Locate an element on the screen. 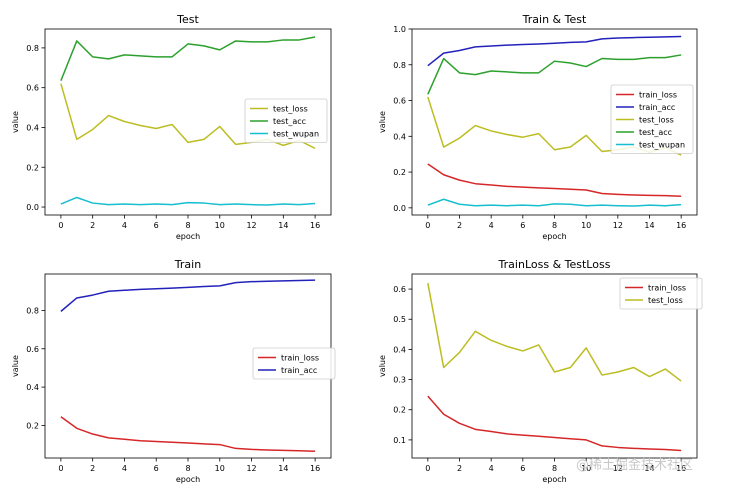 Image resolution: width=732 pixels, height=488 pixels. plot-frame is located at coordinates (554, 366).